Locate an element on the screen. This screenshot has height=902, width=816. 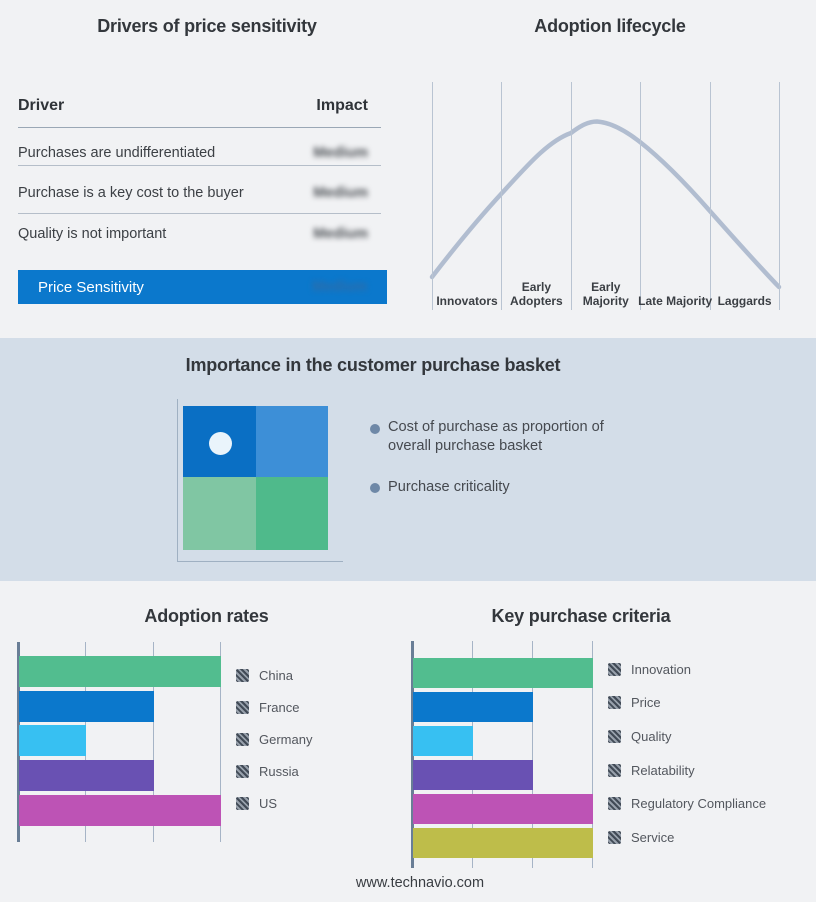
stage-label-laggards: Laggards is located at coordinates (744, 301).